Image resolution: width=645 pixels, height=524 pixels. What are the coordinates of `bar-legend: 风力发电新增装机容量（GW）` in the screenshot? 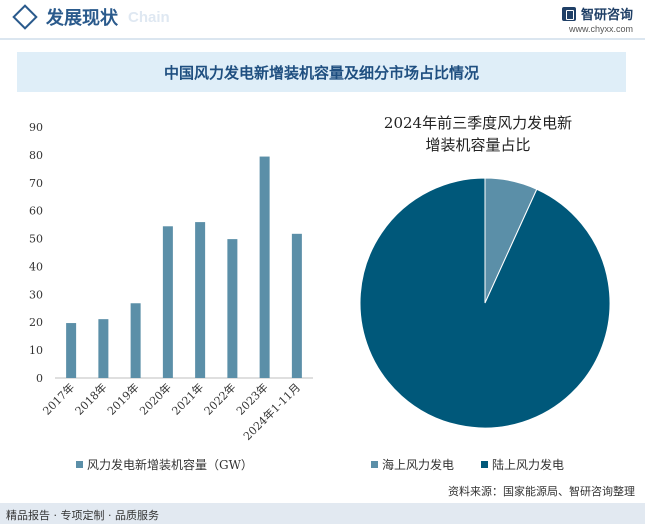 It's located at (164, 464).